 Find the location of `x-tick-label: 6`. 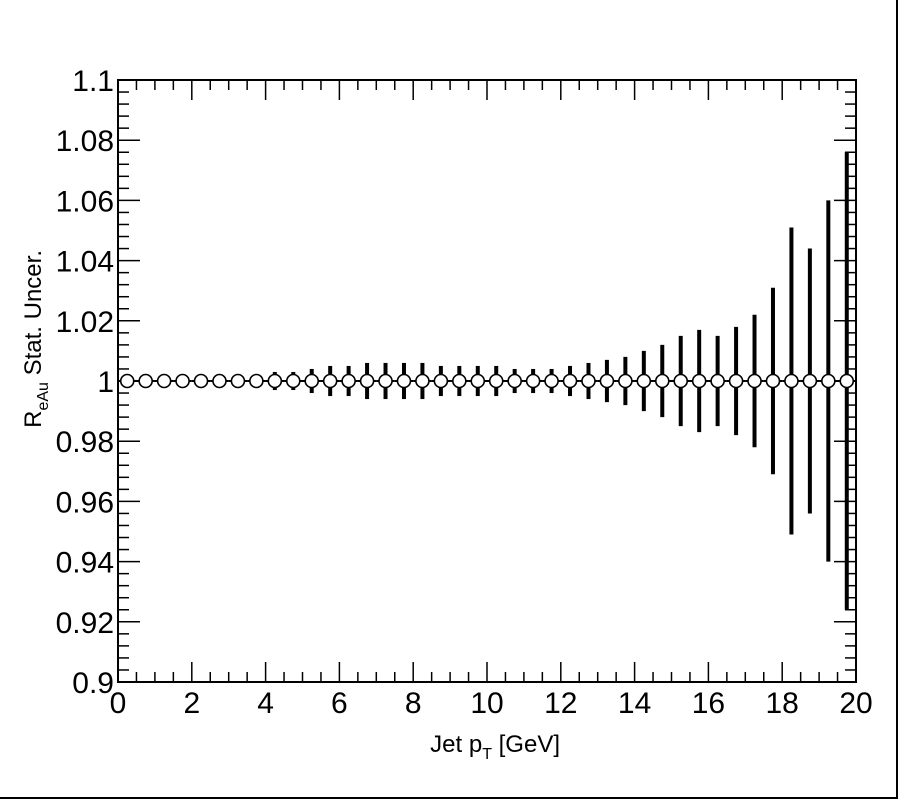

x-tick-label: 6 is located at coordinates (339, 703).